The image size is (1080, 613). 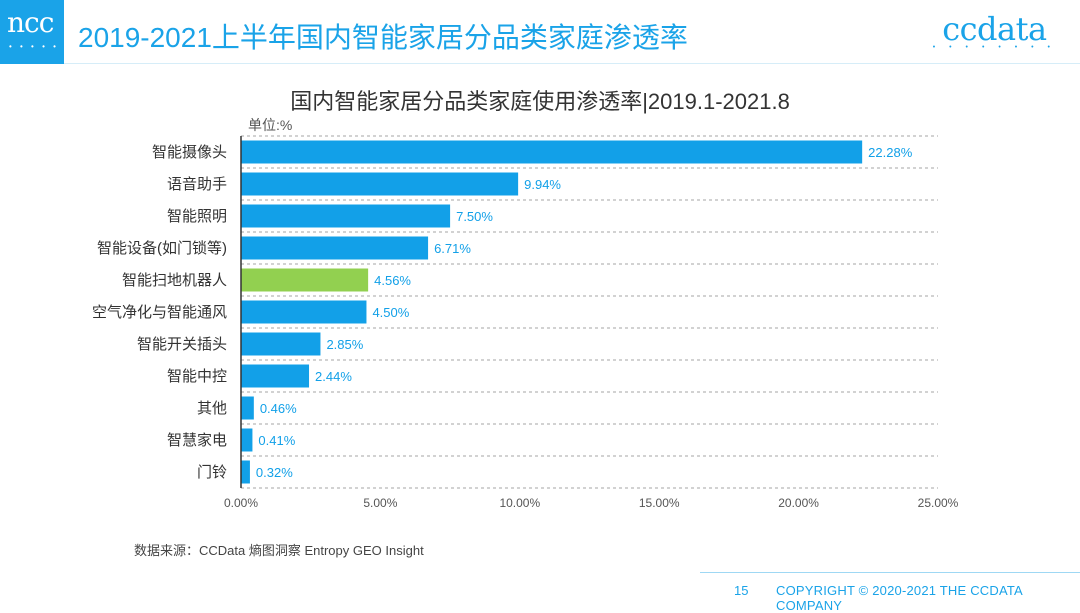 I want to click on ncc-logo-dots: • • • • •, so click(x=34, y=46).